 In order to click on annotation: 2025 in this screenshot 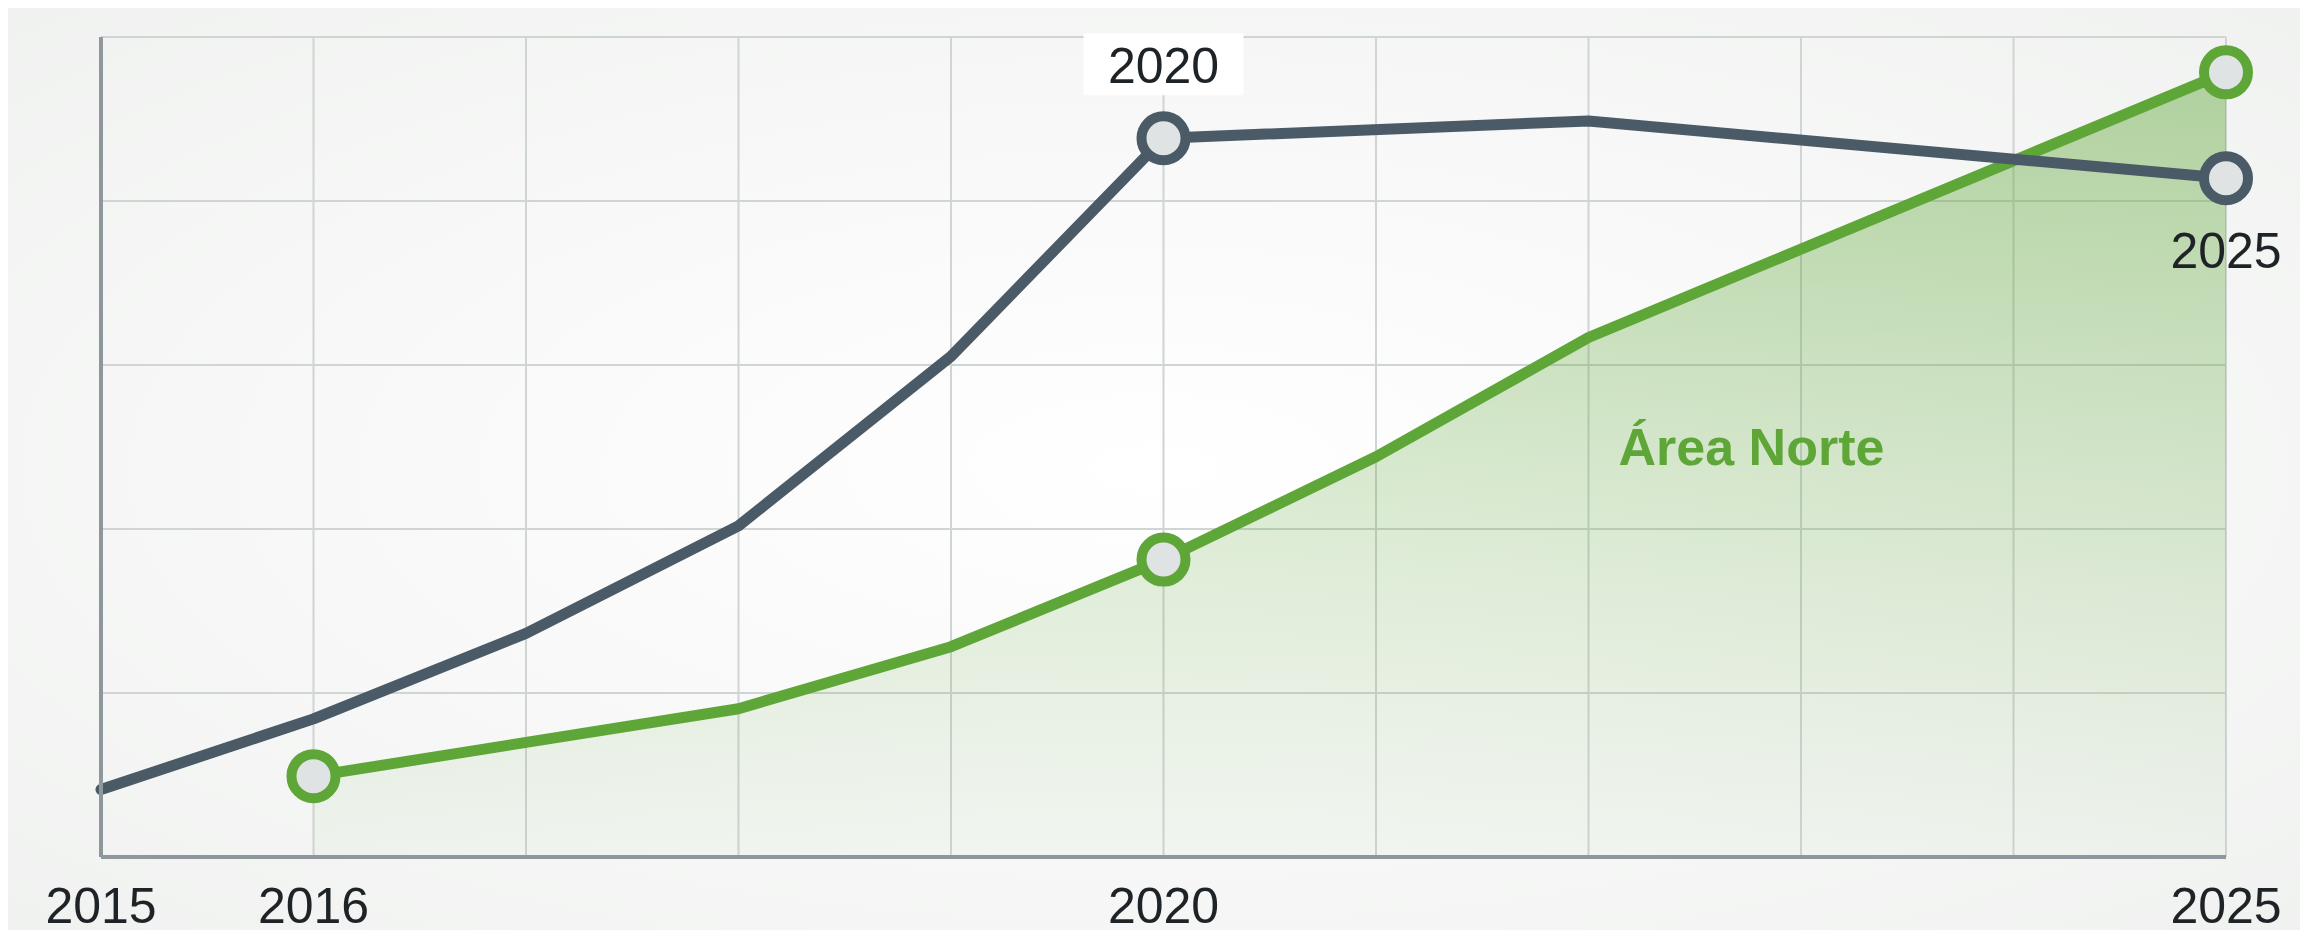, I will do `click(2226, 251)`.